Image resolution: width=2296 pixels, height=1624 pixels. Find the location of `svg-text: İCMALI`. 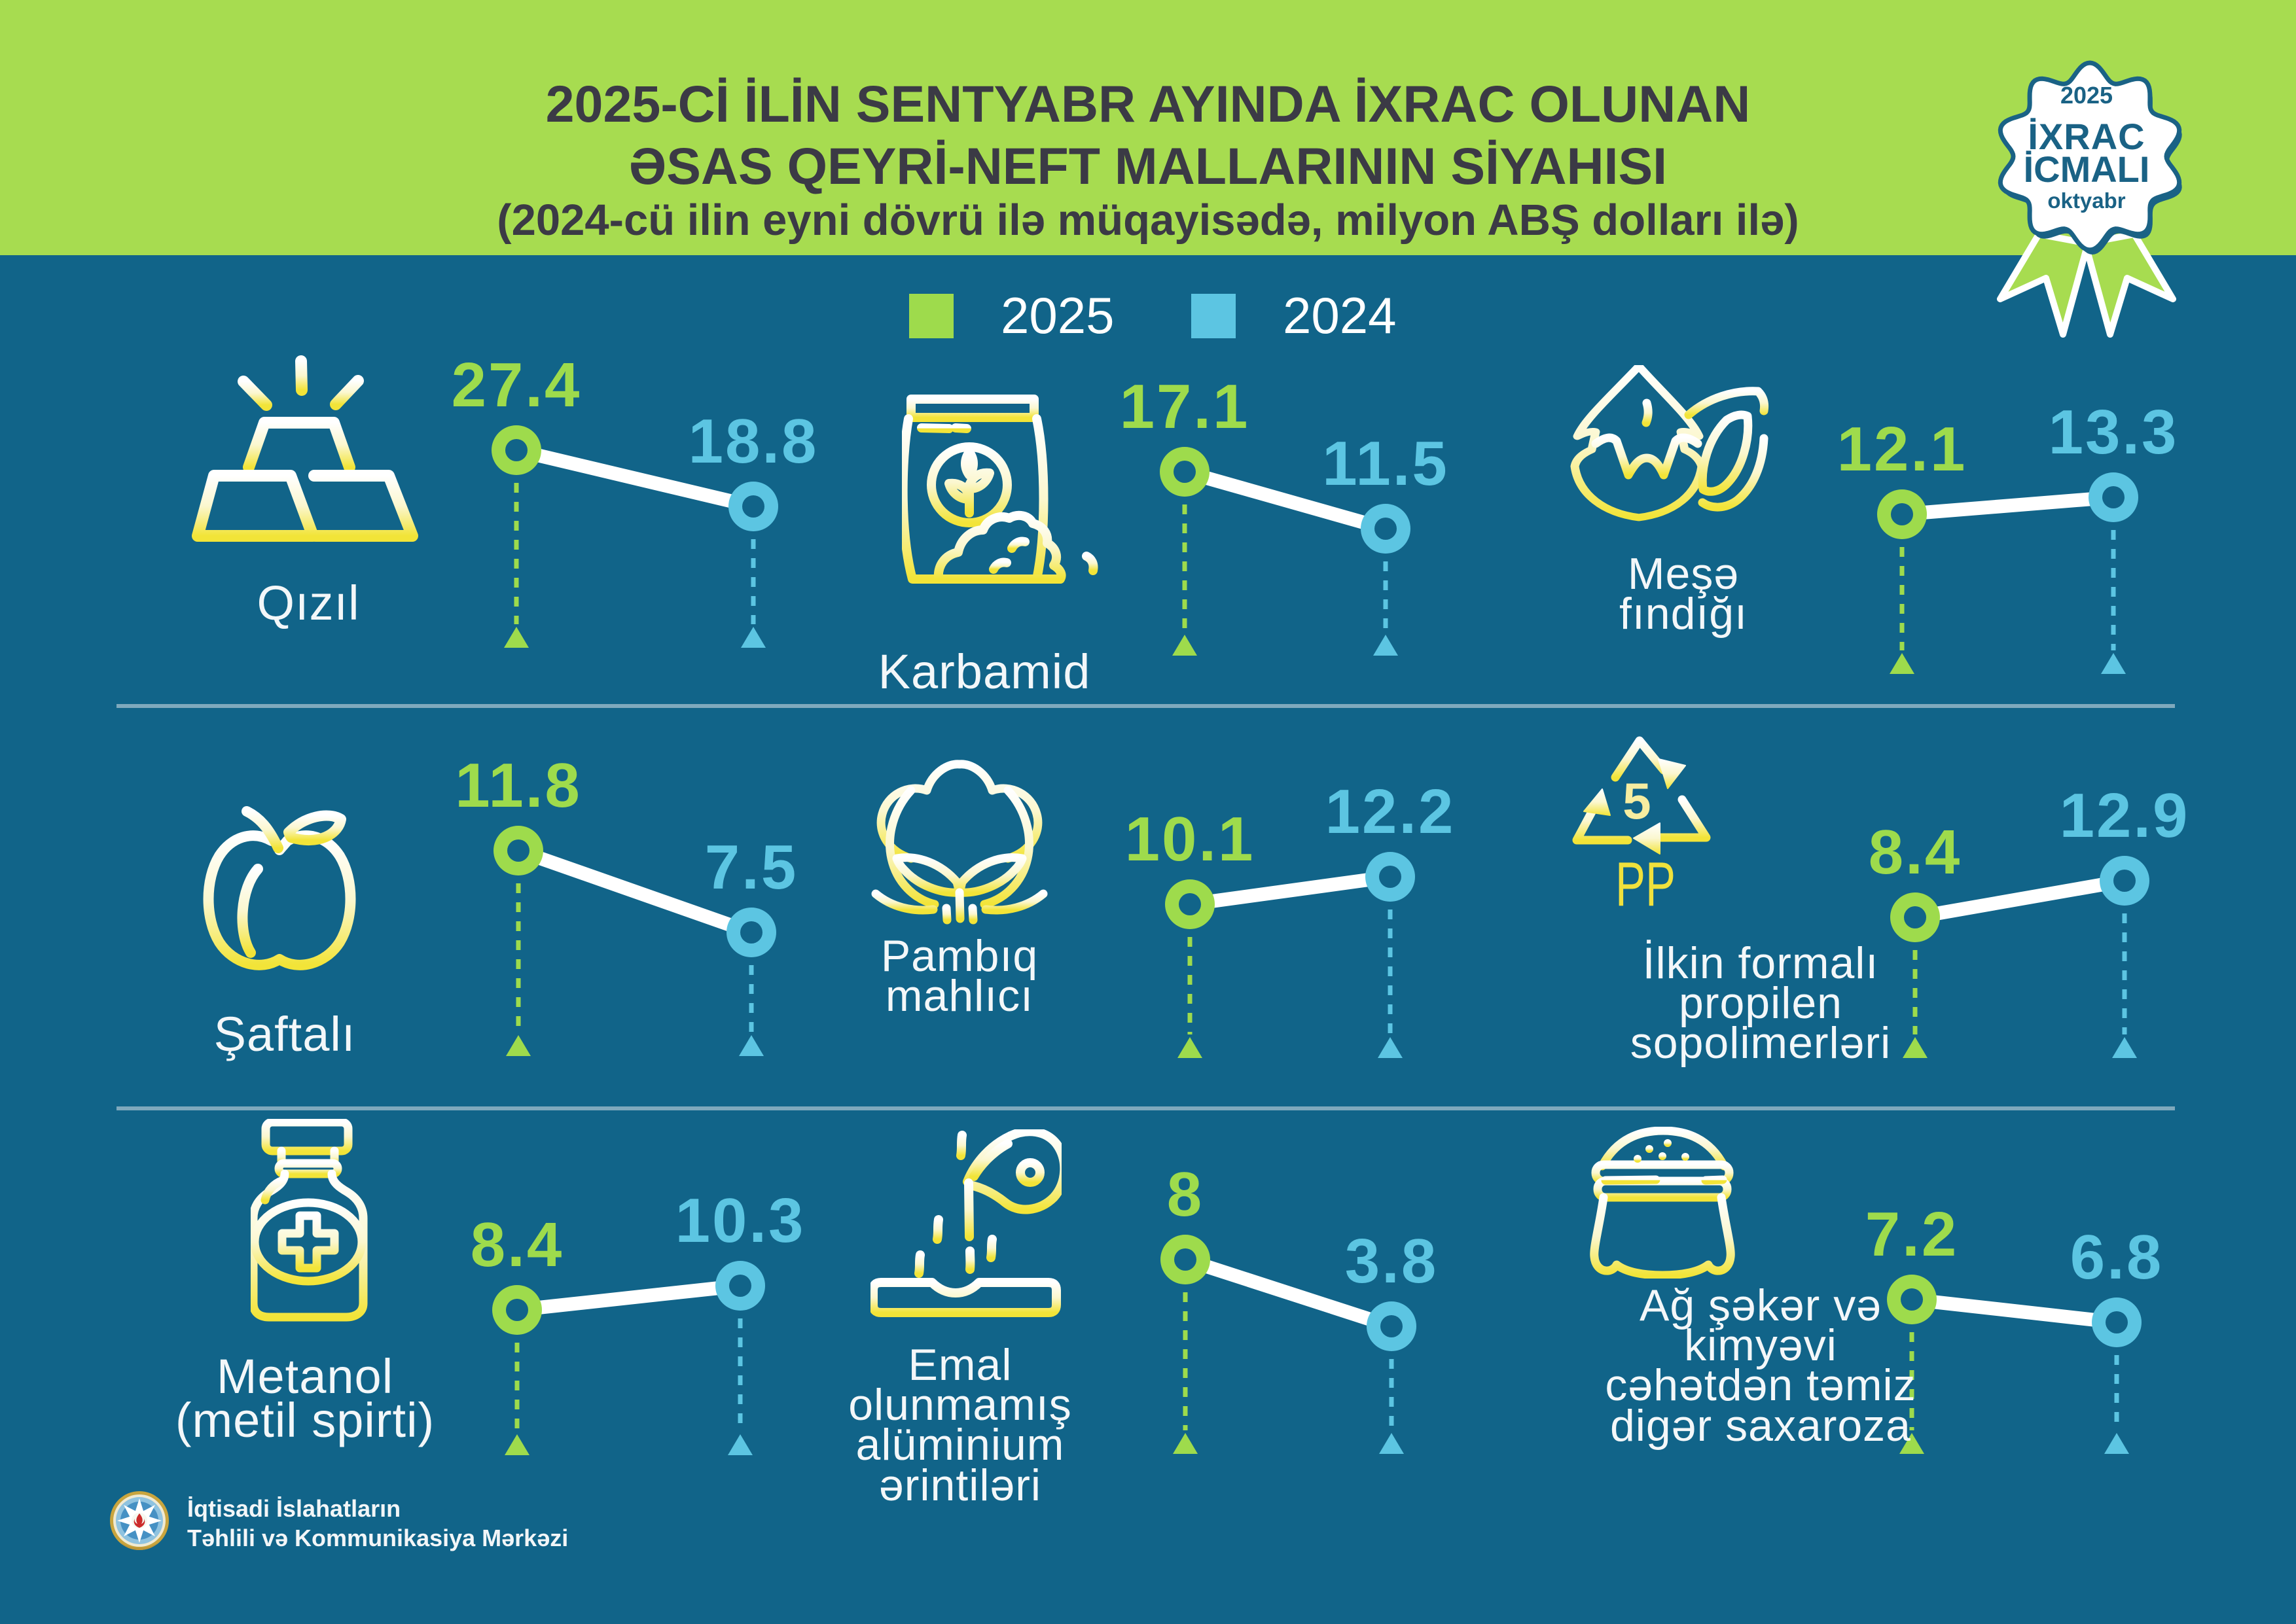

svg-text: İCMALI is located at coordinates (2087, 169).